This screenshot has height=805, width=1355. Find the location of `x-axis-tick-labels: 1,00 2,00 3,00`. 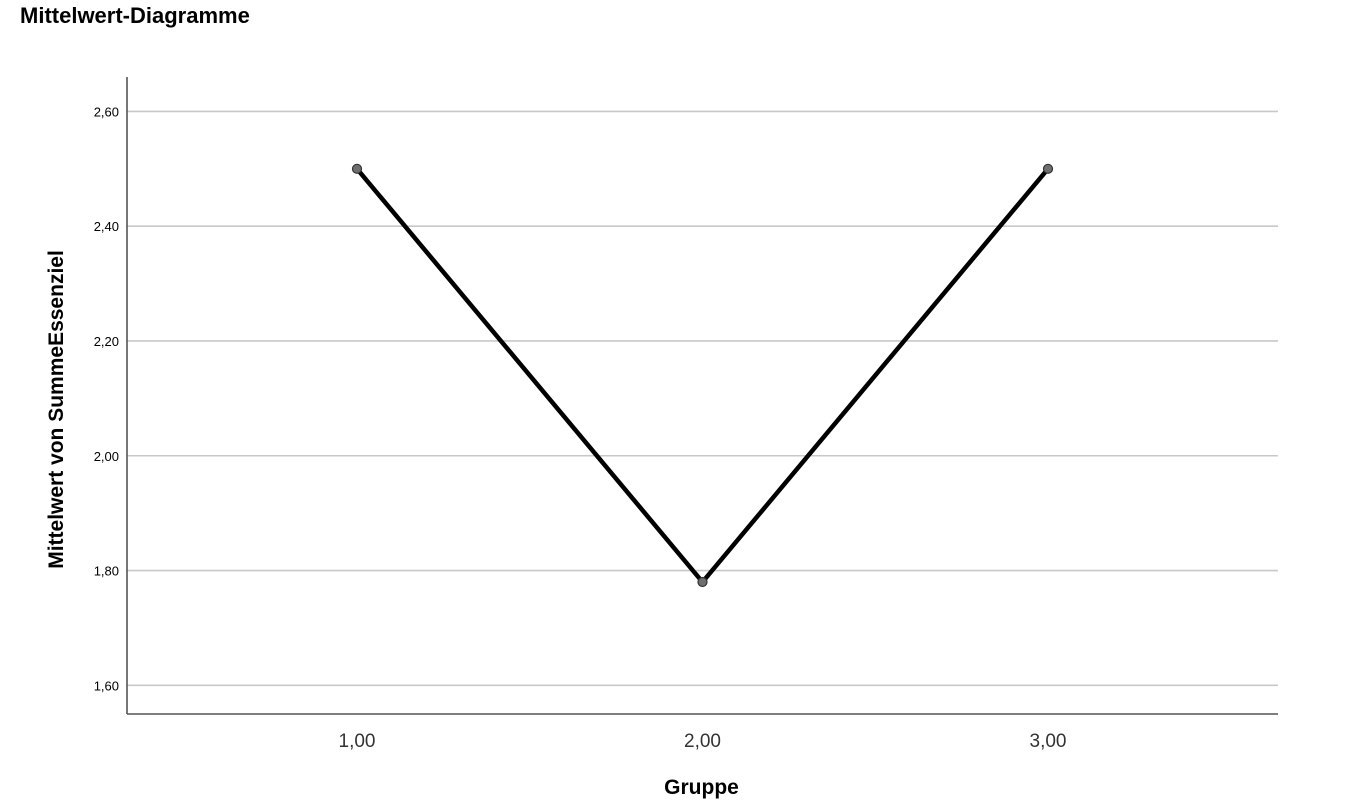

x-axis-tick-labels: 1,00 2,00 3,00 is located at coordinates (703, 741).